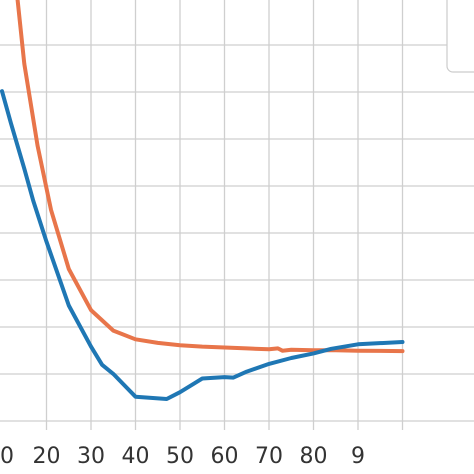  I want to click on x-tick-label: 80, so click(314, 456).